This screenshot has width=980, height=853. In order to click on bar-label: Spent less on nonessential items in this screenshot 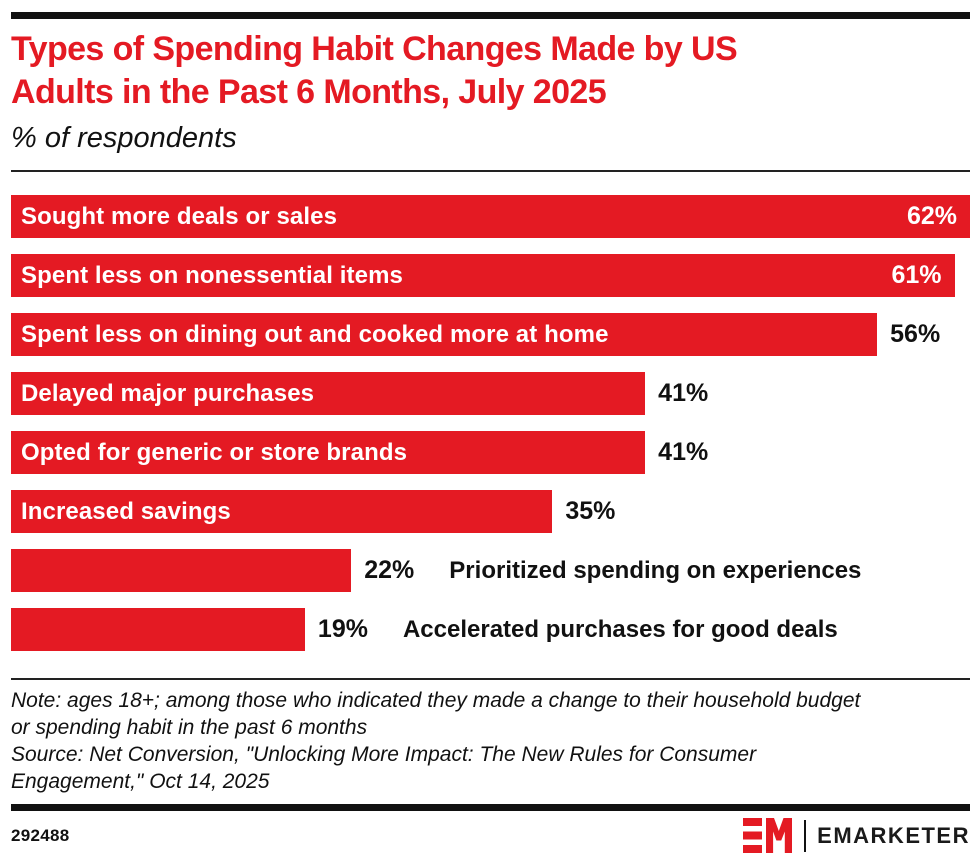, I will do `click(212, 275)`.